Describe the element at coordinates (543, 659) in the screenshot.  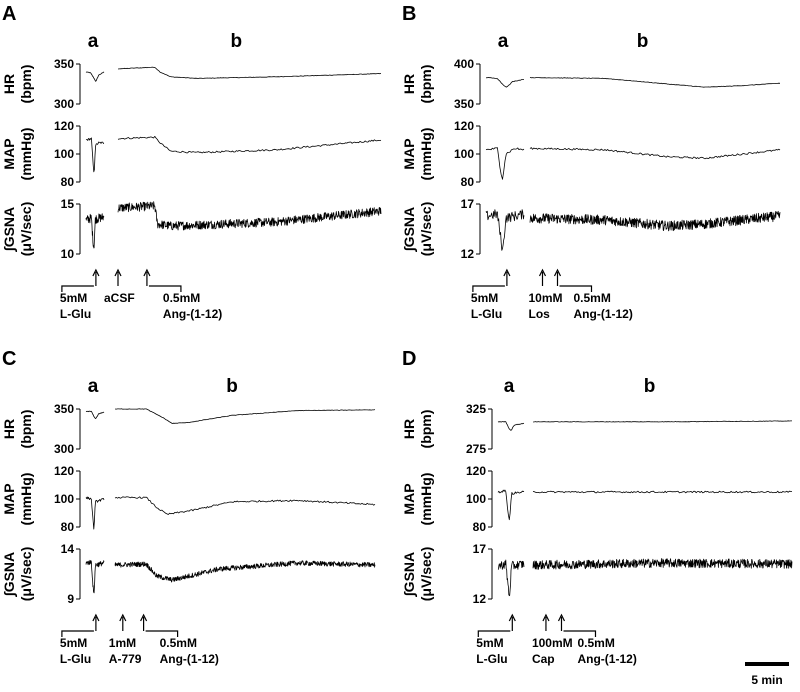
I see `drug-label: Cap` at that location.